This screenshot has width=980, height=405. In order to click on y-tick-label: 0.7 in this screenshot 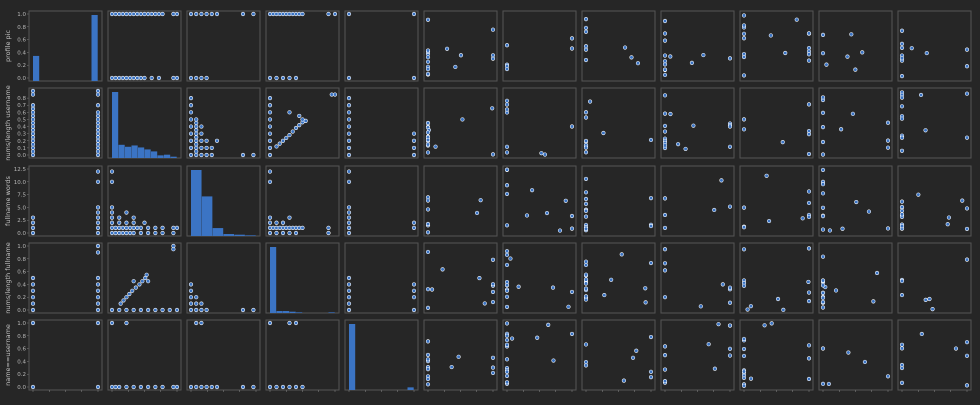, I will do `click(21, 106)`.